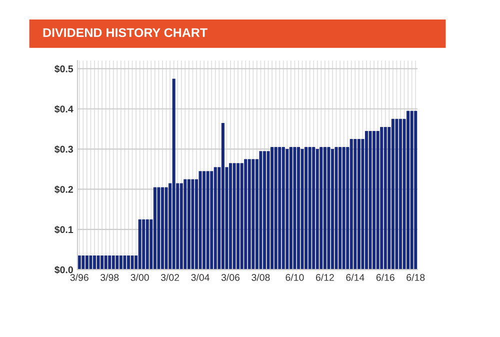  What do you see at coordinates (261, 277) in the screenshot?
I see `x-tick-label: 3/08` at bounding box center [261, 277].